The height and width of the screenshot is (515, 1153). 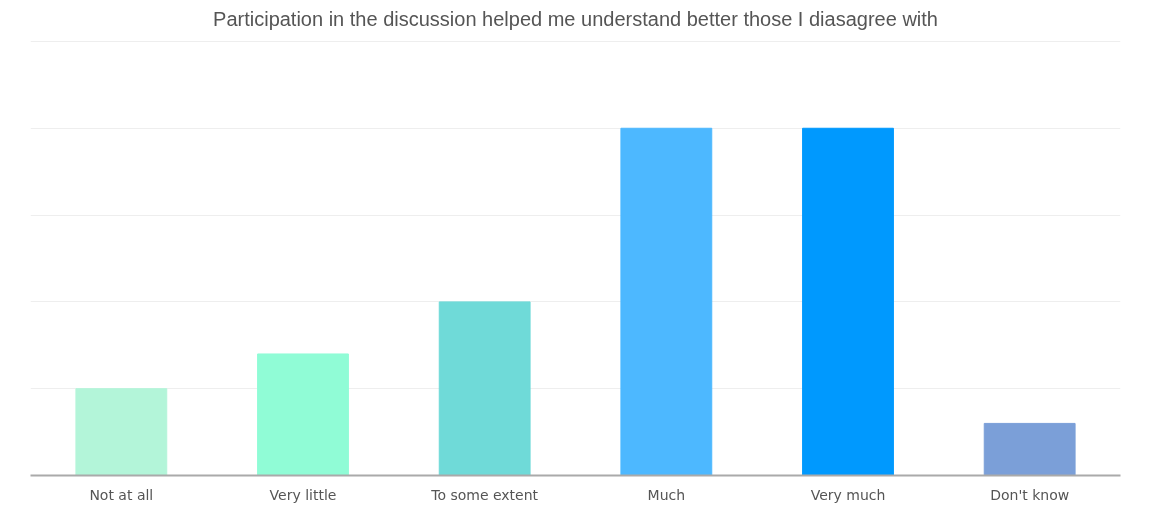 What do you see at coordinates (303, 494) in the screenshot?
I see `x-tick-label: Very little` at bounding box center [303, 494].